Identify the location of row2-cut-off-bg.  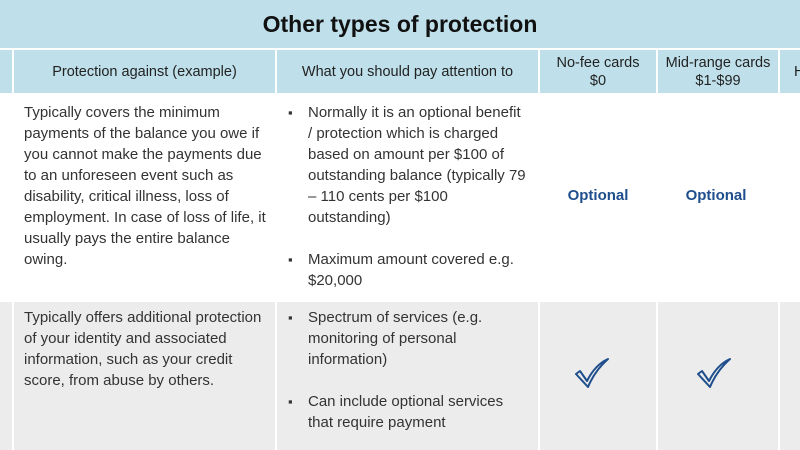
(790, 376).